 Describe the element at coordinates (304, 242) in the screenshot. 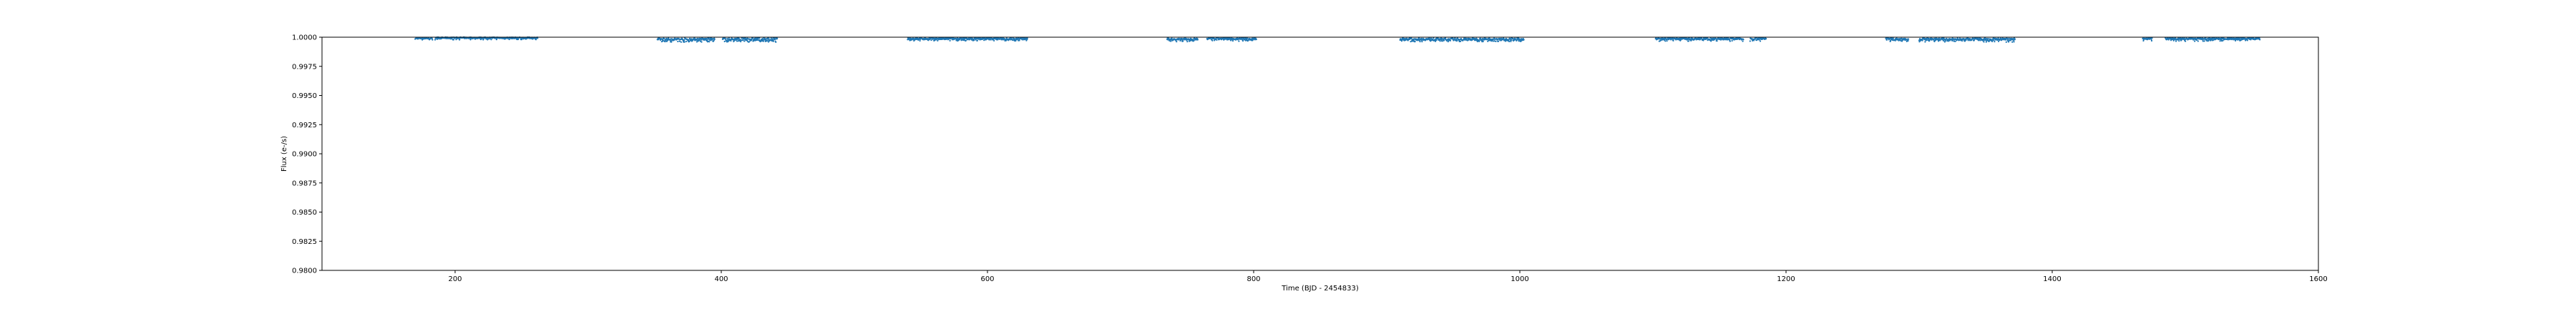

I see `y-tick-label: 0.9825` at that location.